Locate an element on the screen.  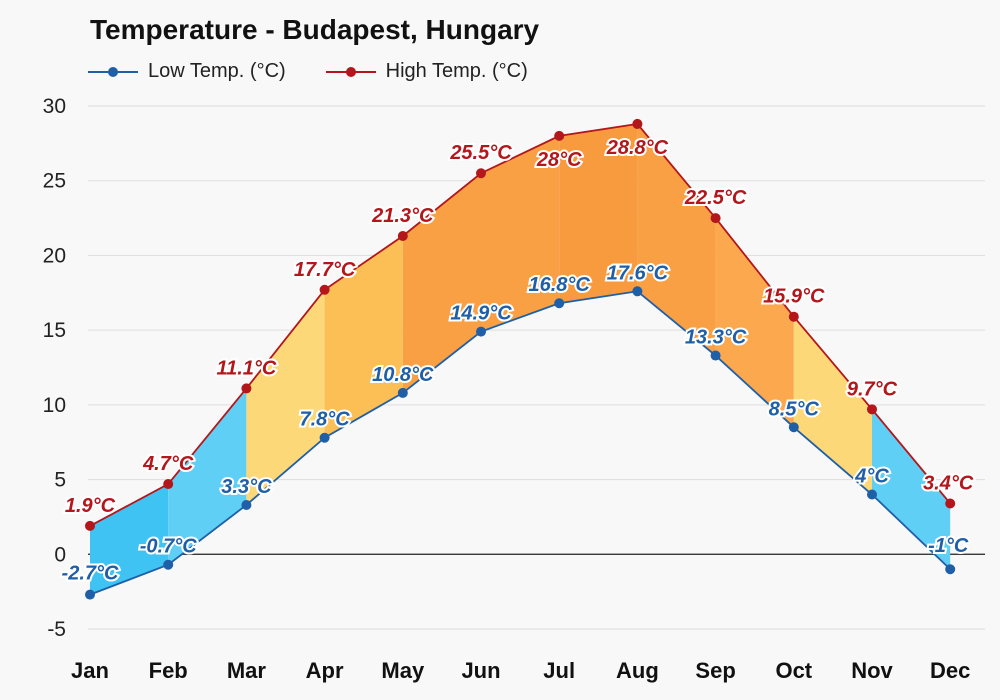
chart-title: Temperature - Budapest, Hungary is located at coordinates (315, 29).